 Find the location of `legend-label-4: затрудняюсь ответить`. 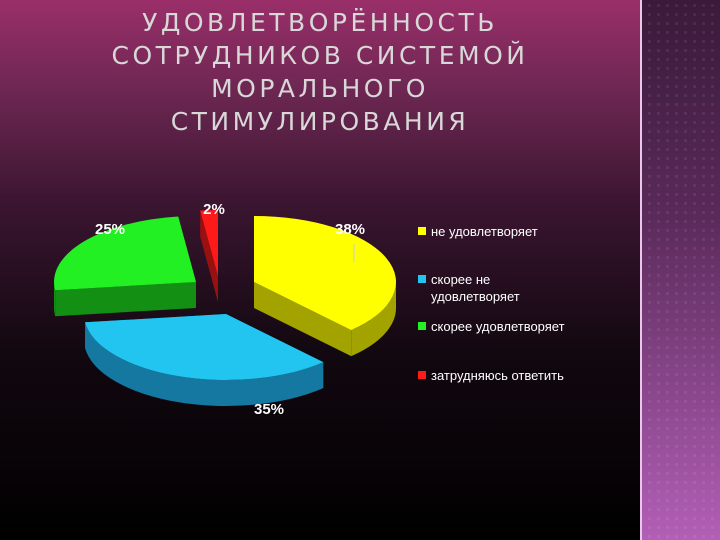

legend-label-4: затрудняюсь ответить is located at coordinates (497, 375).